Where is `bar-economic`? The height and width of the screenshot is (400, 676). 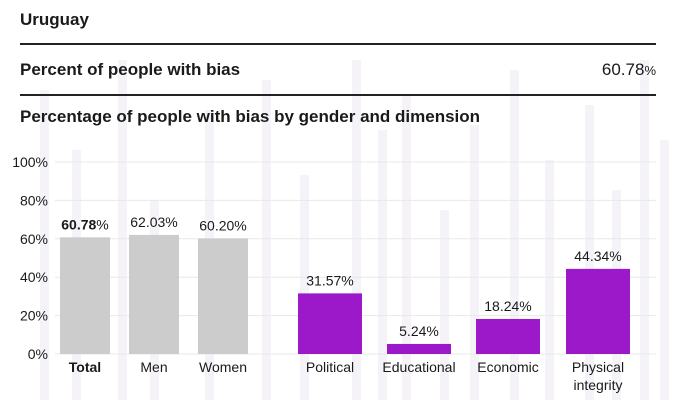
bar-economic is located at coordinates (508, 336).